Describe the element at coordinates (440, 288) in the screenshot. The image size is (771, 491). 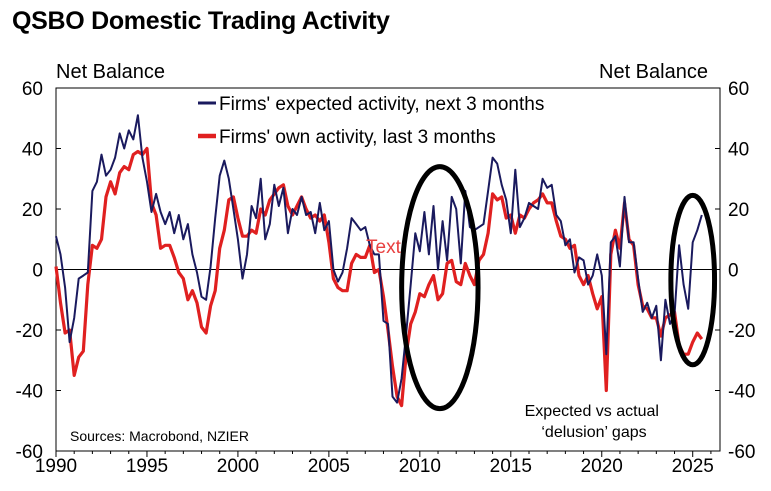
I see `highlight-ellipse-gfc-gap` at that location.